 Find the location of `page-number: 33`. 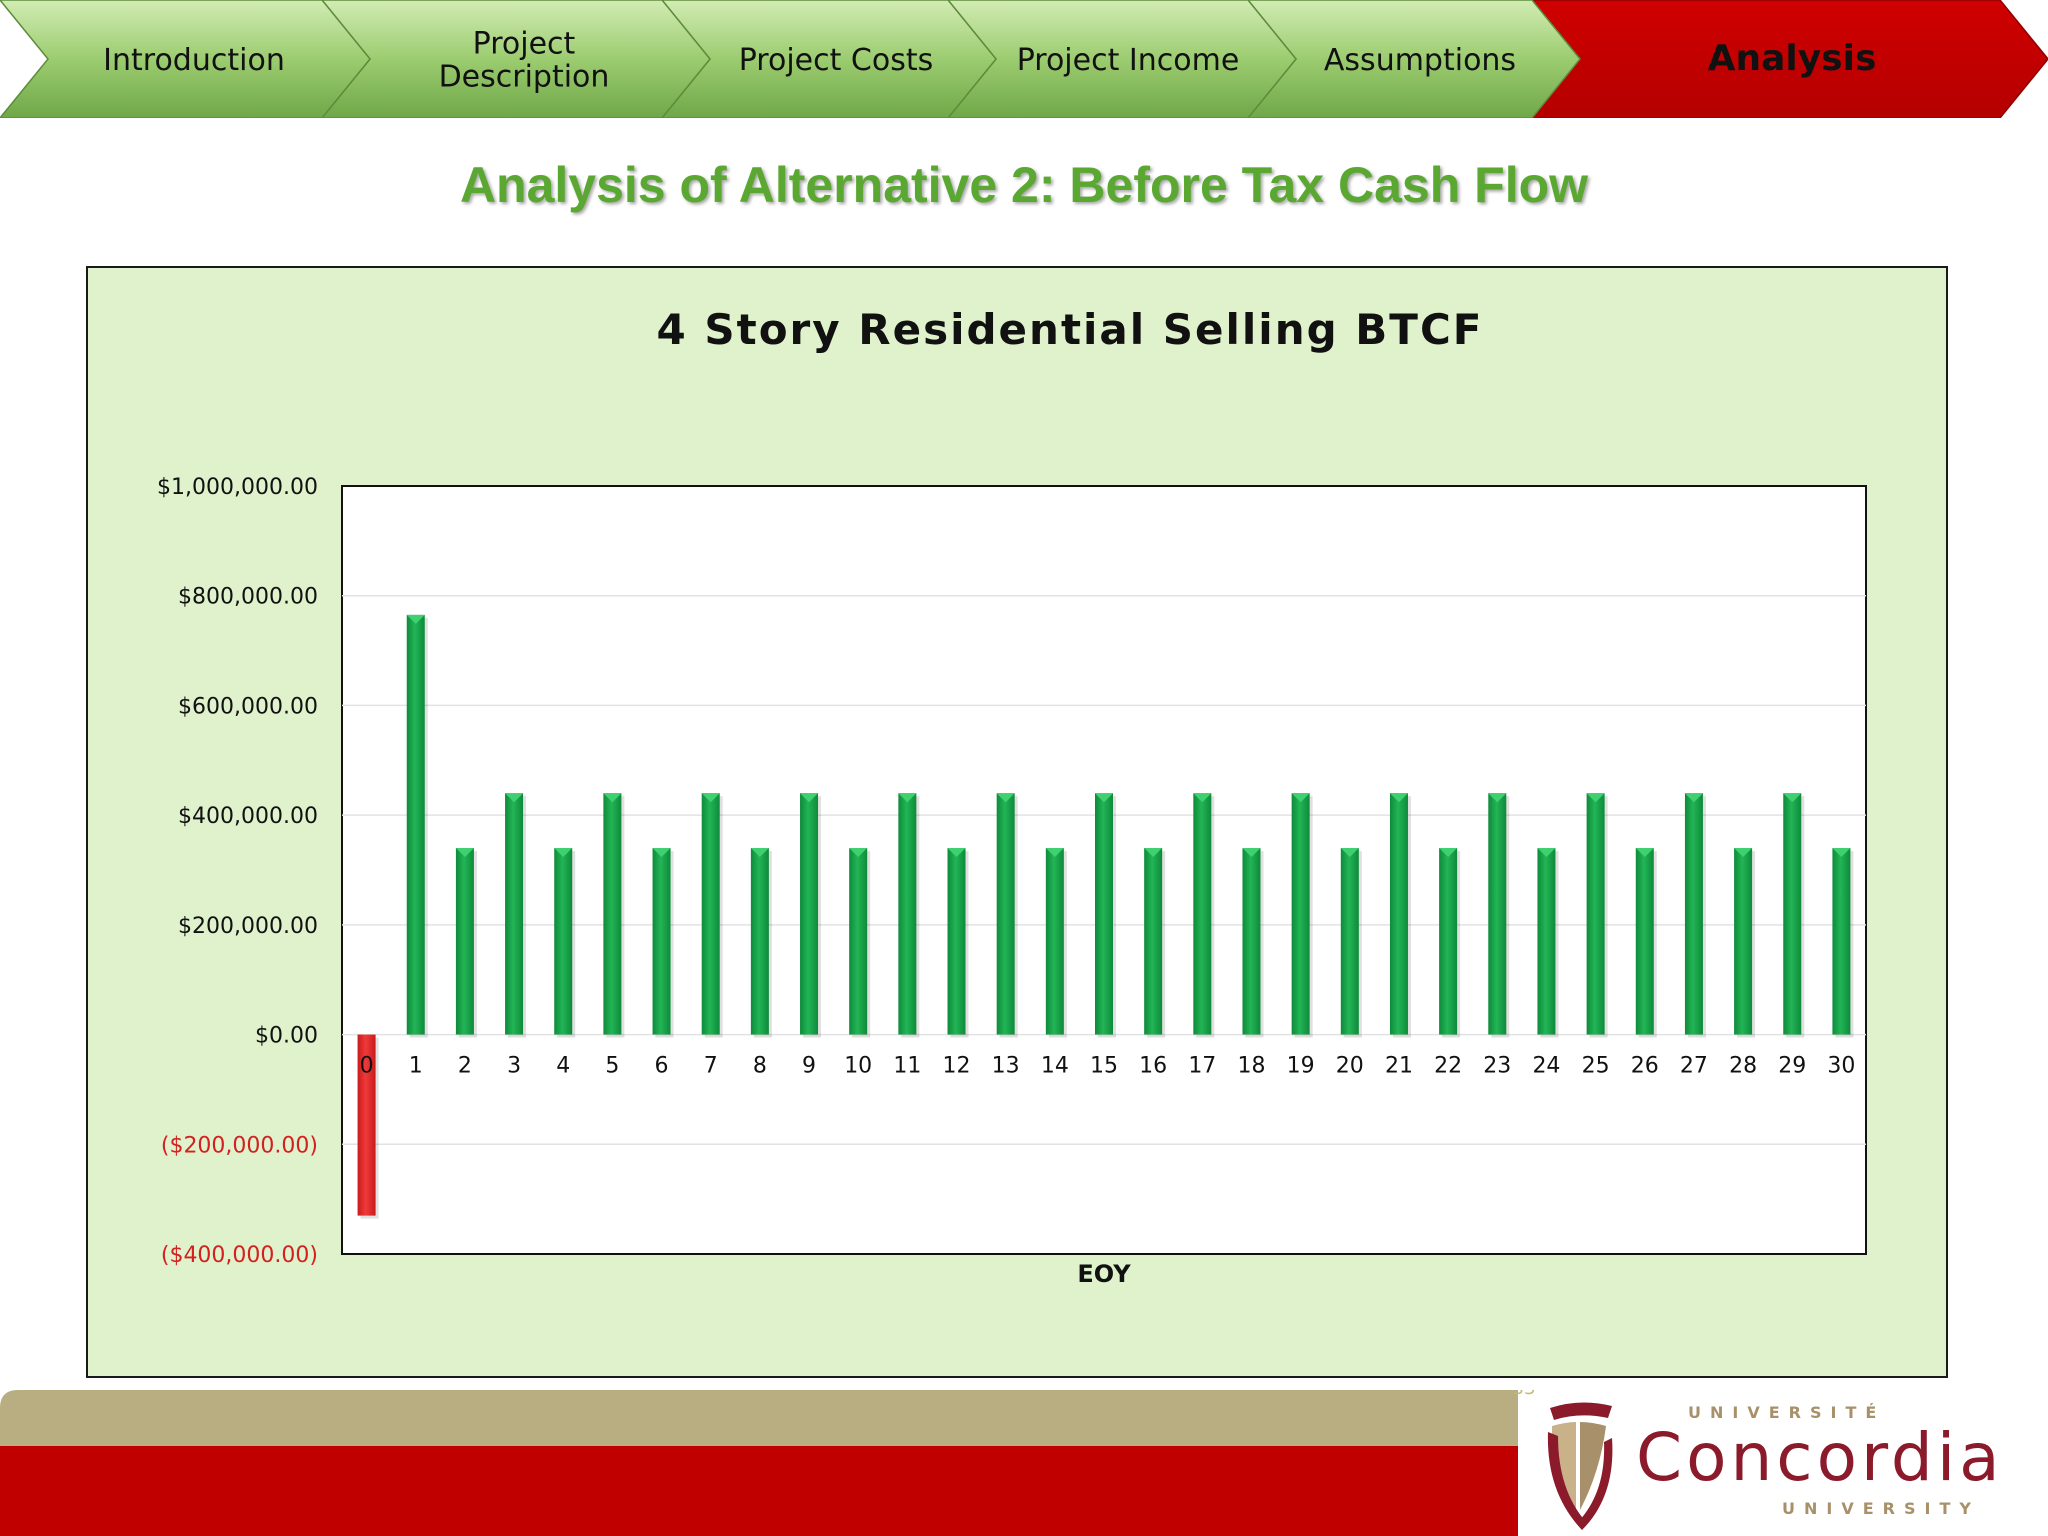

page-number: 33 is located at coordinates (1524, 1394).